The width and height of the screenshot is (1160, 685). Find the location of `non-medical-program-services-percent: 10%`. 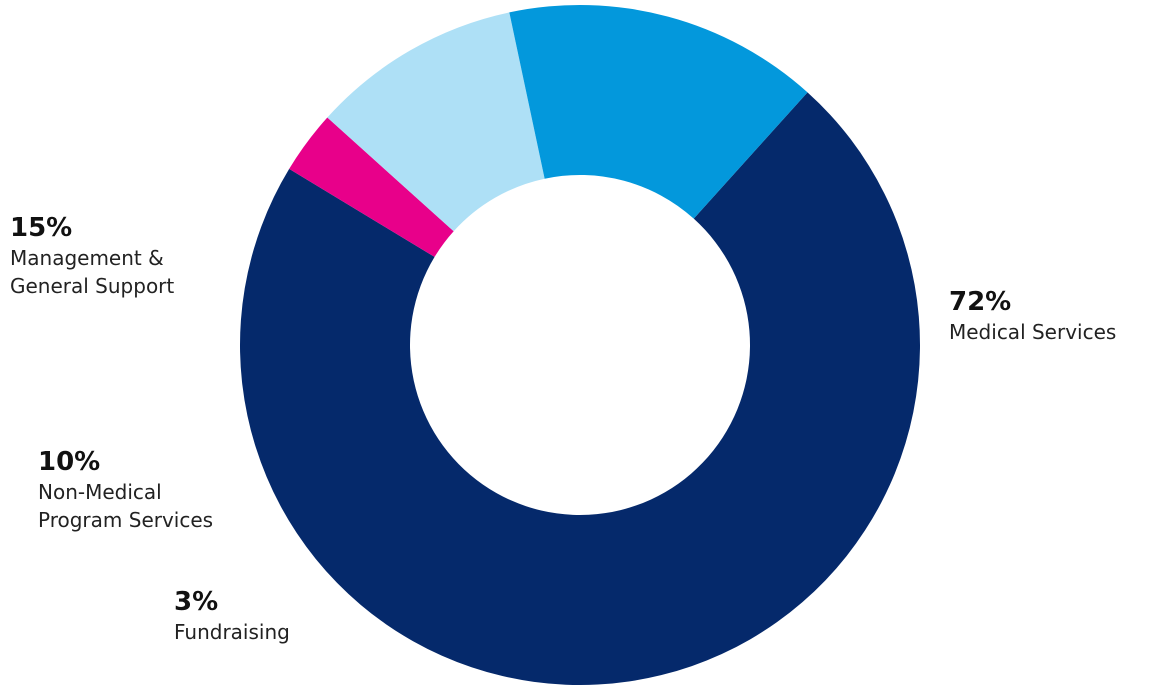

non-medical-program-services-percent: 10% is located at coordinates (69, 462).